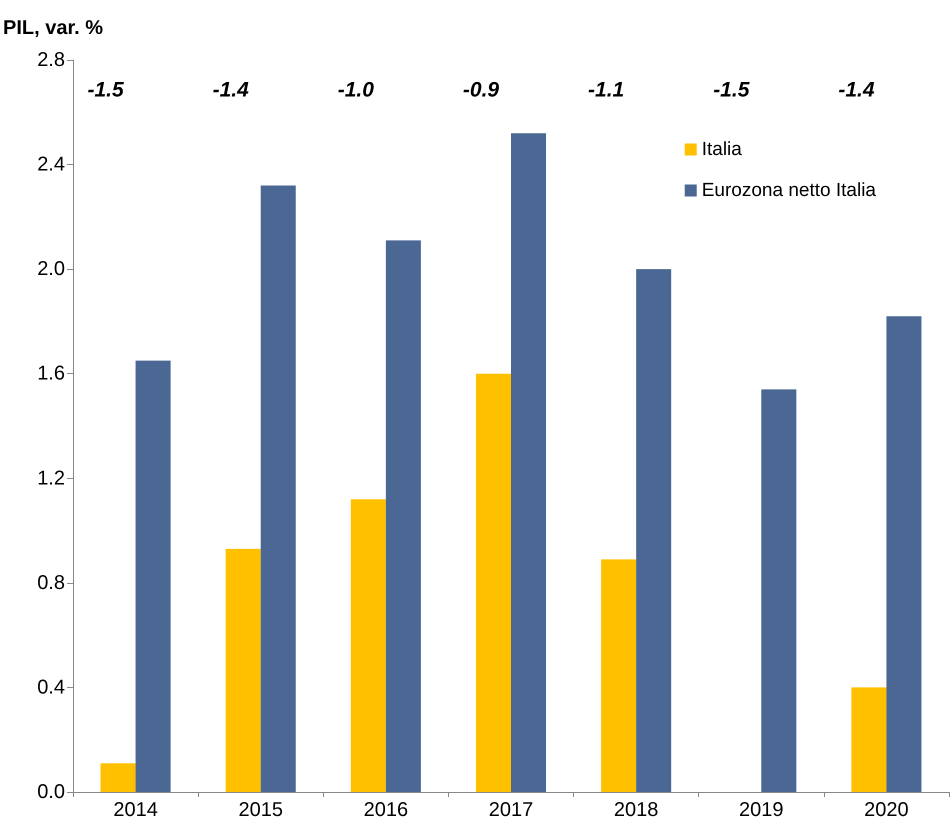 Image resolution: width=951 pixels, height=834 pixels. Describe the element at coordinates (51, 687) in the screenshot. I see `y-tick-label: 0.4` at that location.